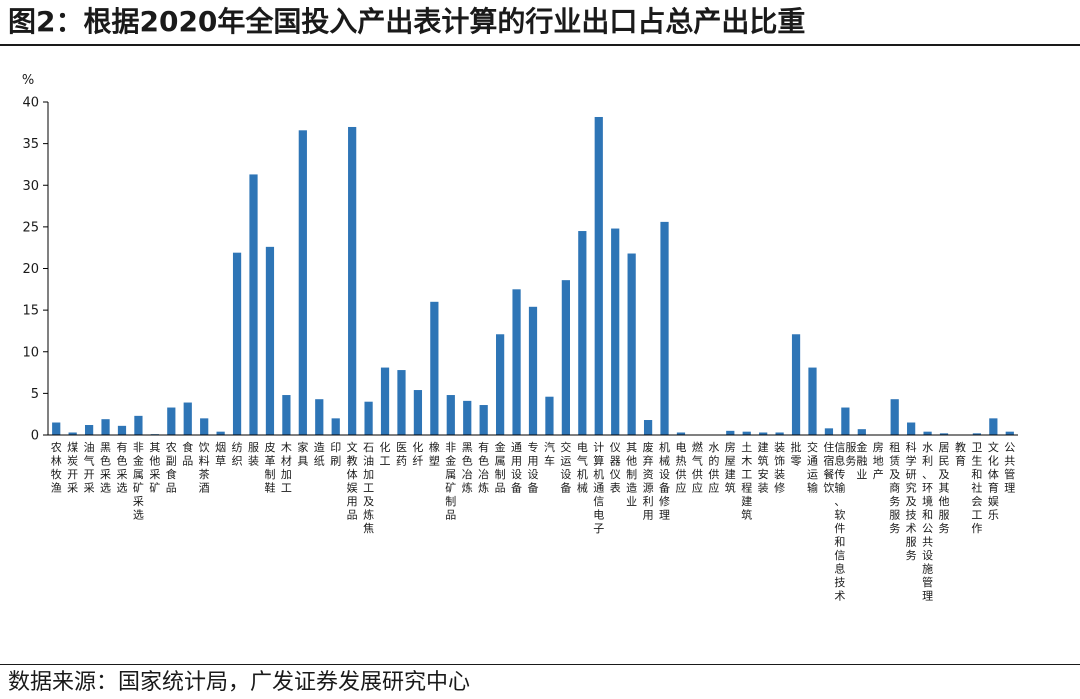  What do you see at coordinates (352, 481) in the screenshot?
I see `x-category-label: 文教体娱用品` at bounding box center [352, 481].